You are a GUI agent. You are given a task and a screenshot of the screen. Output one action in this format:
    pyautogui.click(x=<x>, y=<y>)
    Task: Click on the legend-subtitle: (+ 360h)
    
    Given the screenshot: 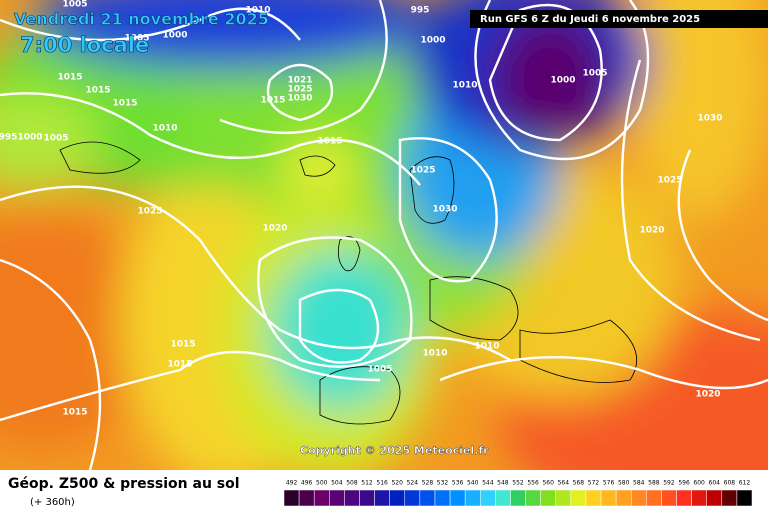 What is the action you would take?
    pyautogui.click(x=52, y=502)
    